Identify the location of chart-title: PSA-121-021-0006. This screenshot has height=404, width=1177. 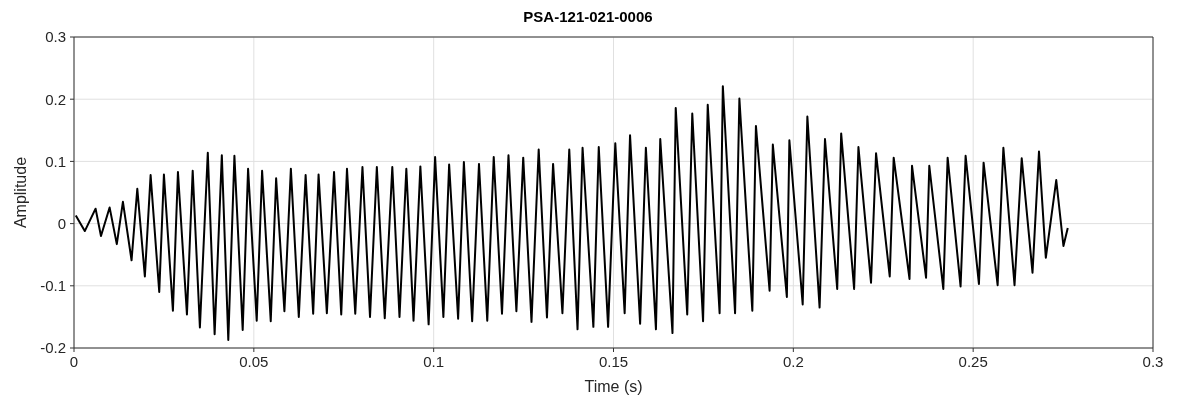
(588, 17).